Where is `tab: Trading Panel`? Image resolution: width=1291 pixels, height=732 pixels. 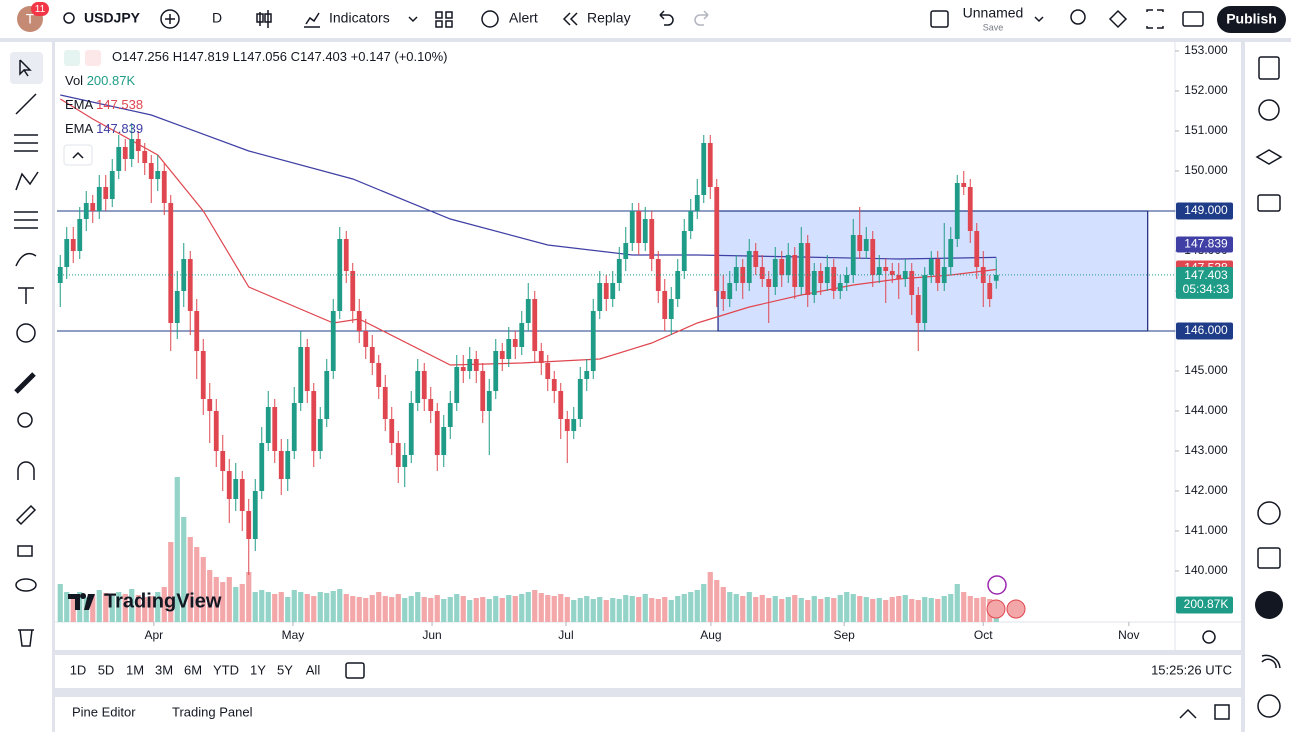
tab: Trading Panel is located at coordinates (212, 711).